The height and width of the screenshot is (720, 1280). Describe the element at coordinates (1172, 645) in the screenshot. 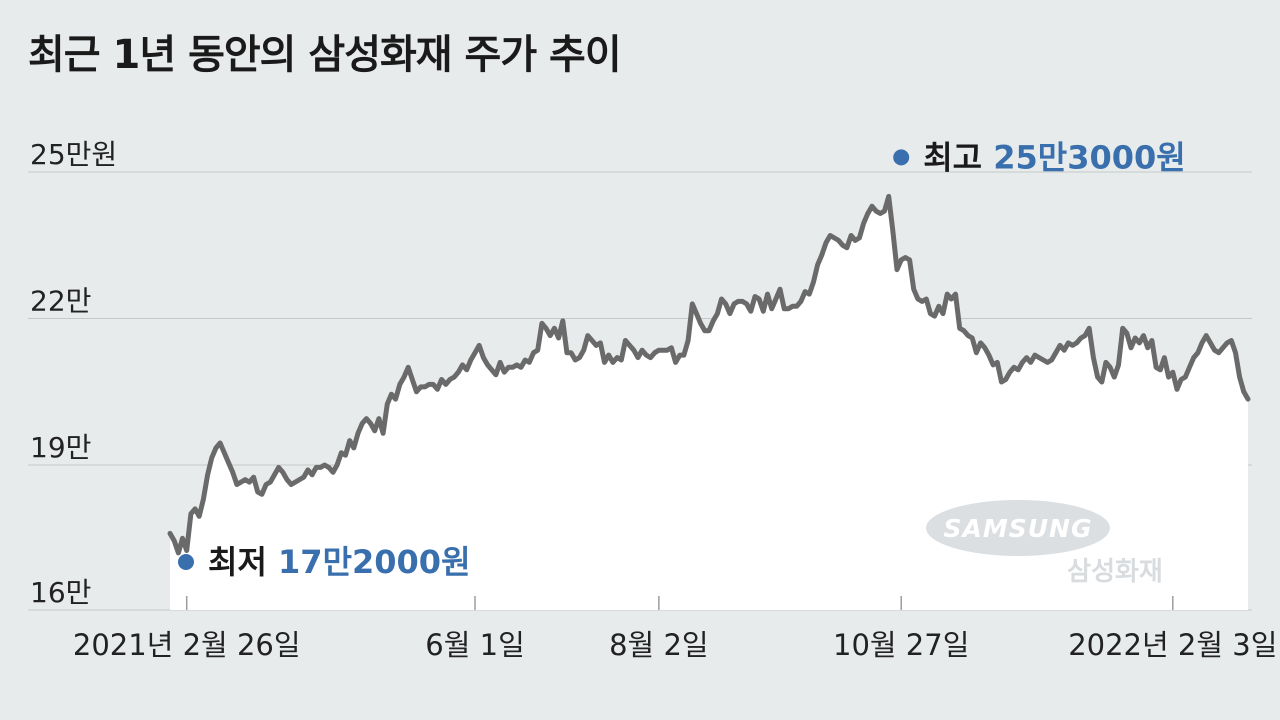

I see `x-tick-label: 2022년 2월 3일` at that location.